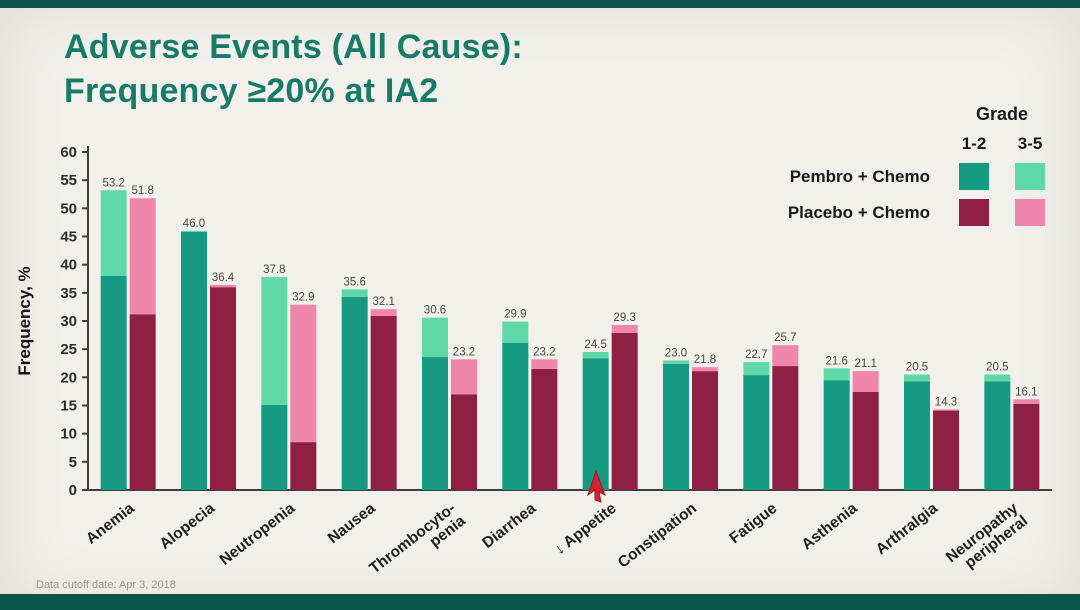 This screenshot has width=1080, height=610. What do you see at coordinates (251, 90) in the screenshot?
I see `title-line-2: Frequency ≥20% at IA2` at bounding box center [251, 90].